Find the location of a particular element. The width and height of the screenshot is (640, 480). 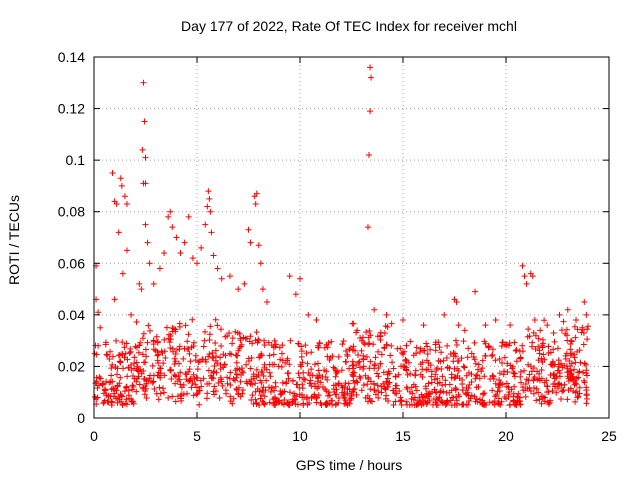

y-axis-label: ROTI / TECUs is located at coordinates (14, 240).